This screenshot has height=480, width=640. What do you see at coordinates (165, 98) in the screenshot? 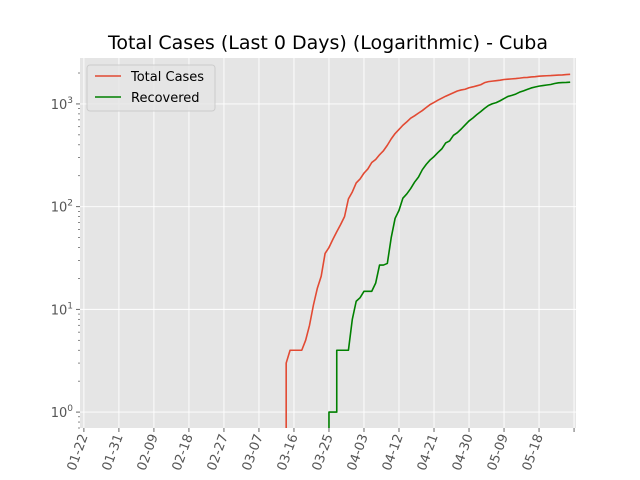
I see `legend-label-recovered: Recovered` at bounding box center [165, 98].